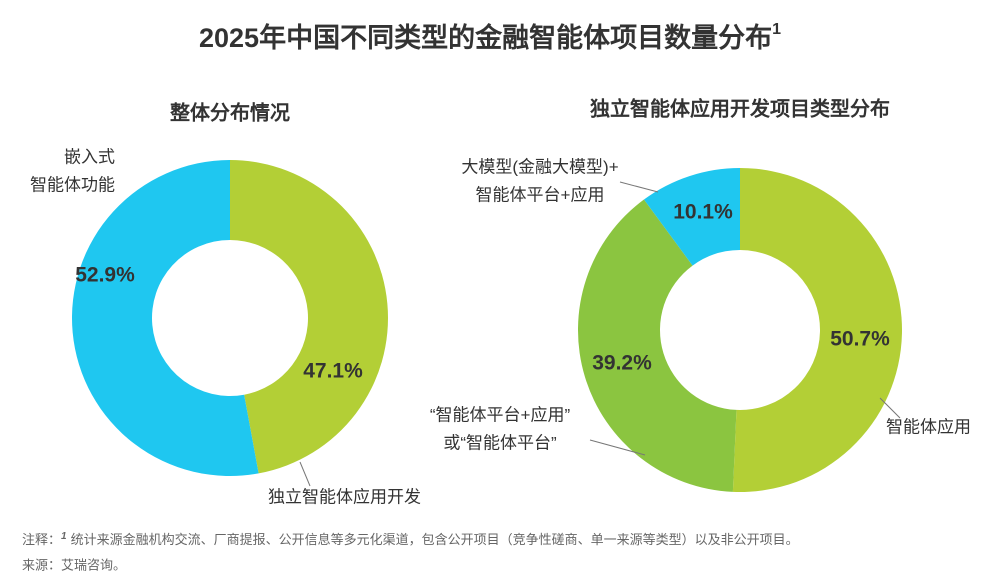 This screenshot has width=1002, height=582. I want to click on category-label: 大模型(金融大模型)+, so click(539, 166).